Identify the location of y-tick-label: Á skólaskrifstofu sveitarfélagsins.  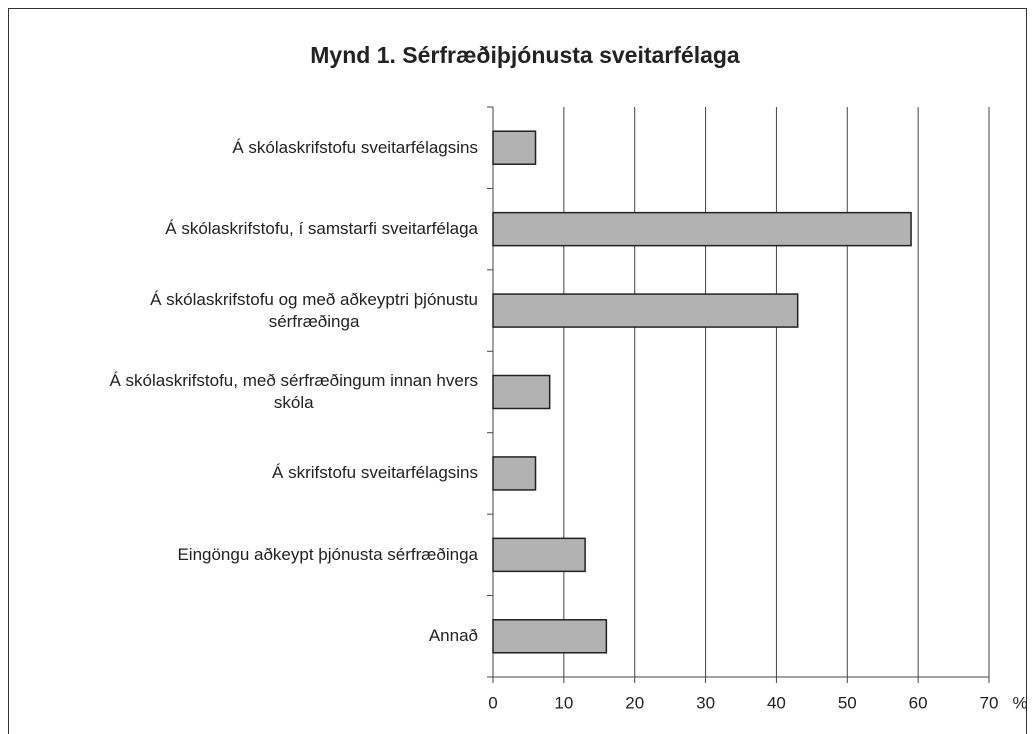
(355, 147).